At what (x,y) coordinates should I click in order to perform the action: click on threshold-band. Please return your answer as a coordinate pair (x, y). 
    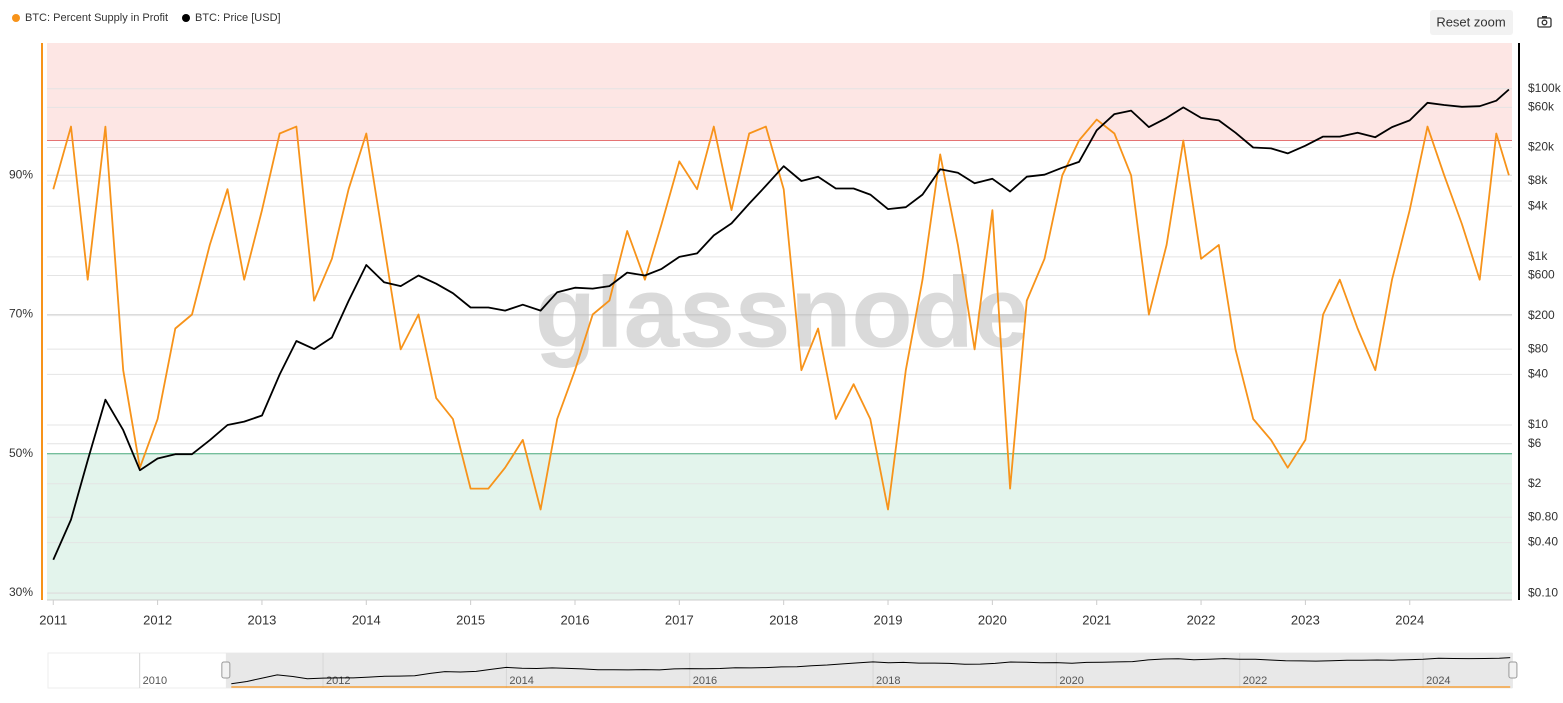
    Looking at the image, I should click on (779, 92).